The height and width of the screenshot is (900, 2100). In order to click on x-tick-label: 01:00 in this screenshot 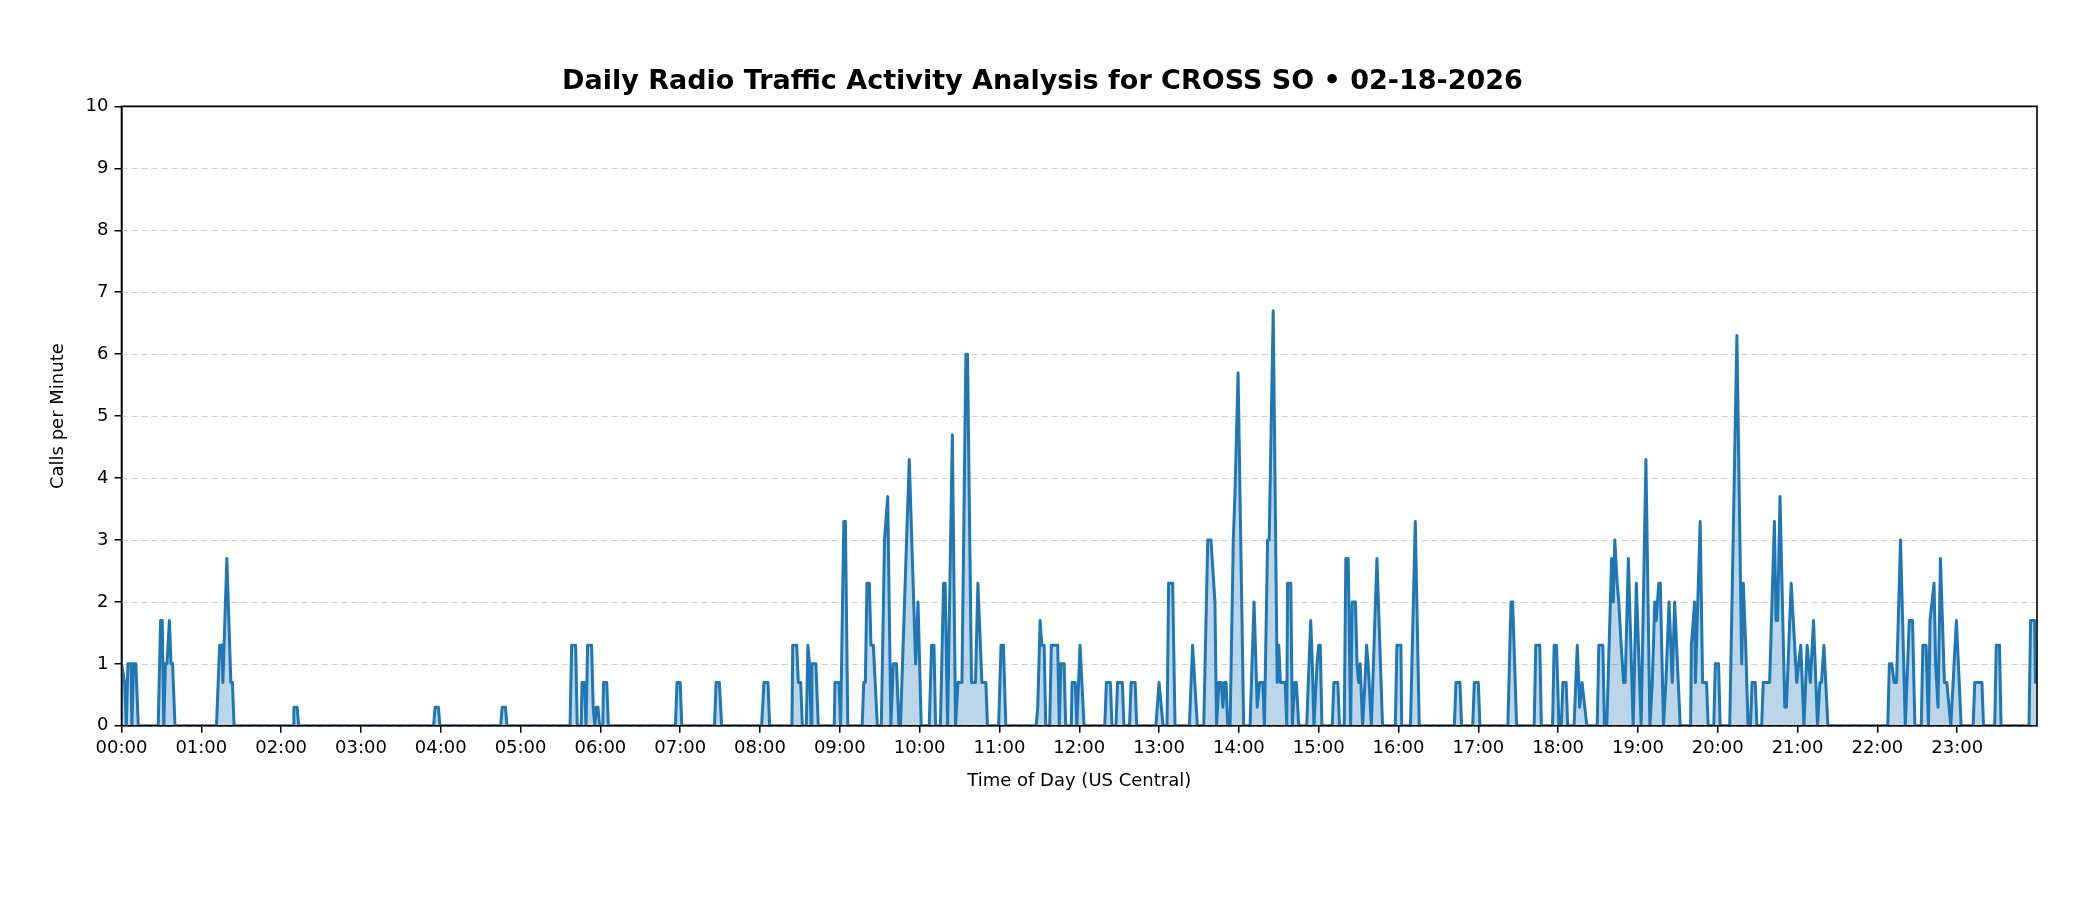, I will do `click(201, 747)`.